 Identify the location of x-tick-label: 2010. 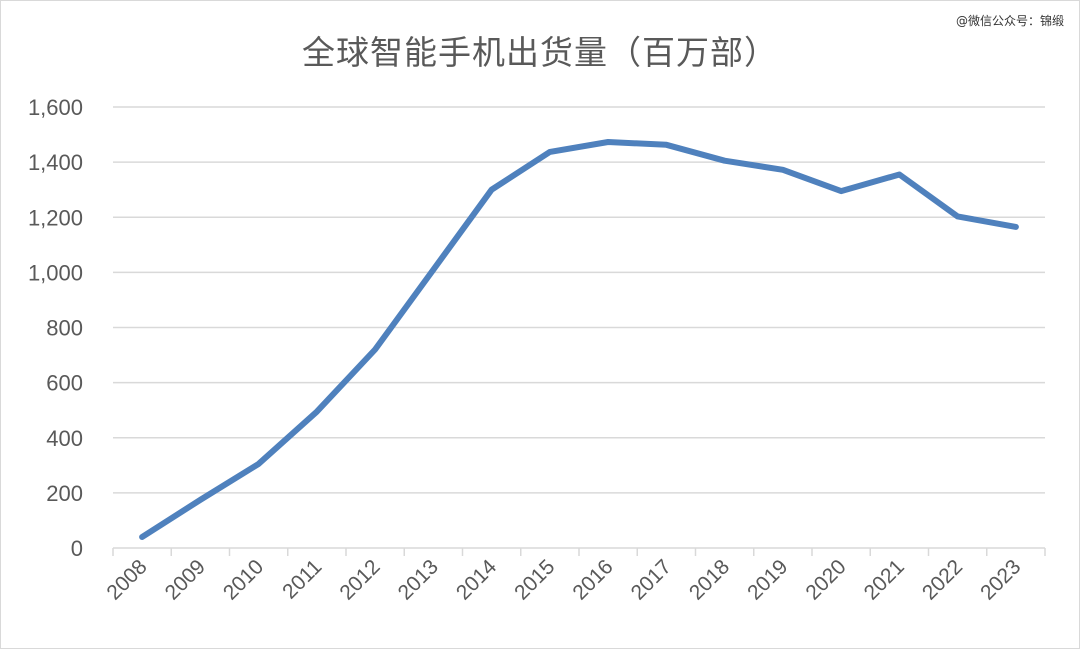
(243, 579).